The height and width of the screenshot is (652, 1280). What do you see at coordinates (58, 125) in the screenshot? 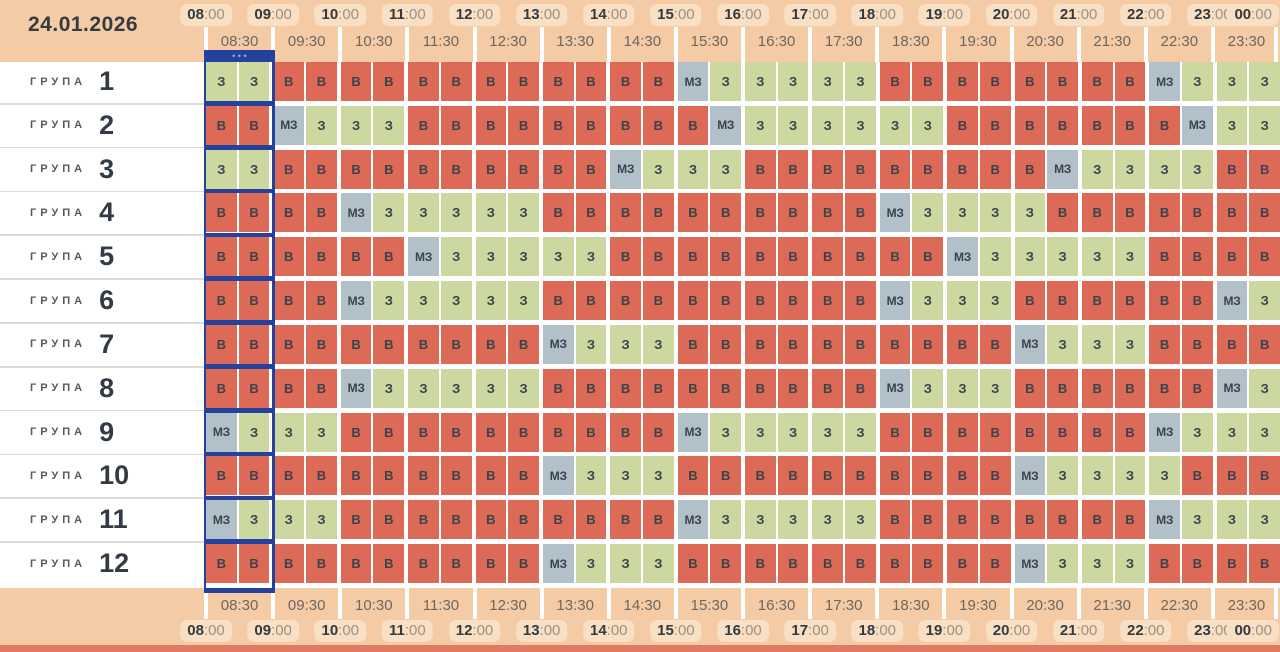
I see `group-word: ГРУПА` at bounding box center [58, 125].